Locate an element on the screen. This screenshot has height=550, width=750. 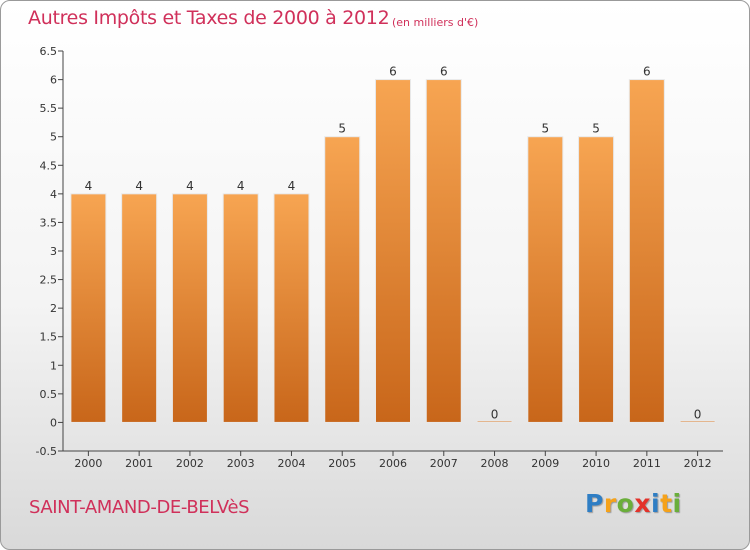
x-tick-label: 2004 is located at coordinates (291, 463).